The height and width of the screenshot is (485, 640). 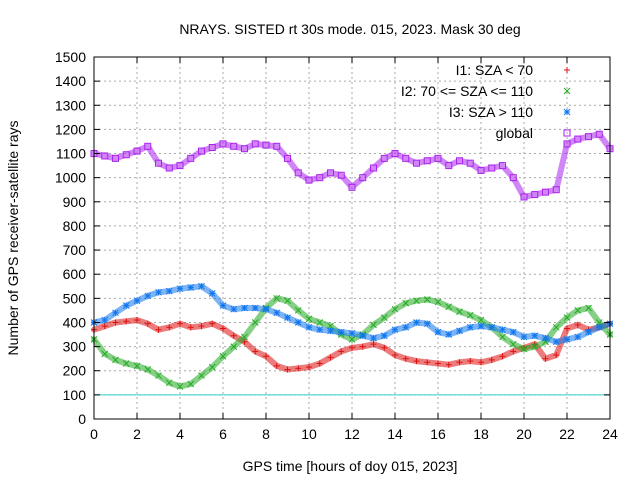 I want to click on x-tick-label: 4, so click(x=180, y=434).